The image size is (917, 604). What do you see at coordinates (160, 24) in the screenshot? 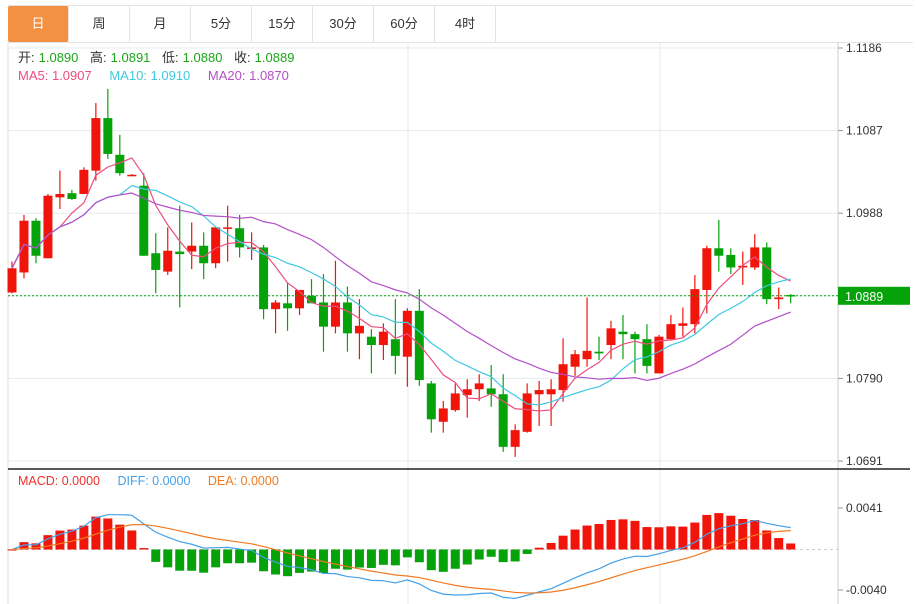
I see `tab-月: 月` at bounding box center [160, 24].